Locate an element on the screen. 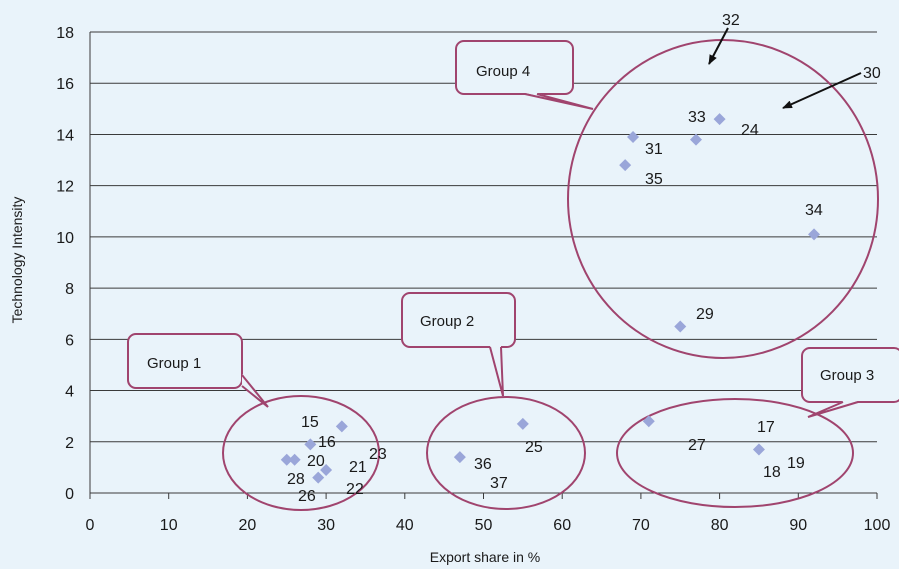 The image size is (899, 569). y-tick-label: 18 is located at coordinates (65, 33).